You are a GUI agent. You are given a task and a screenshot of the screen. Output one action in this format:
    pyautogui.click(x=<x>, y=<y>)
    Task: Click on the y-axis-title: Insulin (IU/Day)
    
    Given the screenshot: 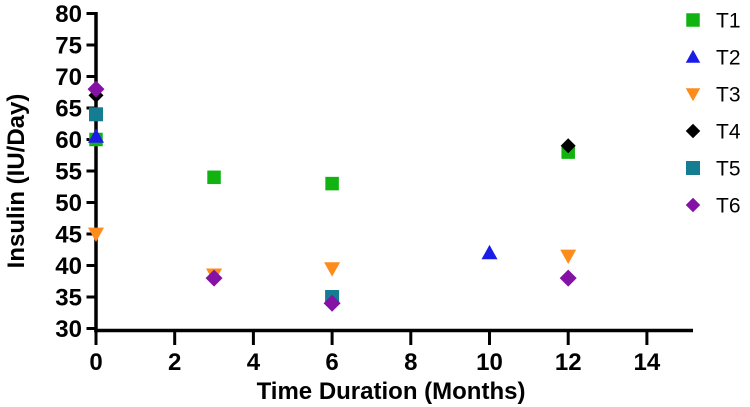 What is the action you would take?
    pyautogui.click(x=16, y=181)
    